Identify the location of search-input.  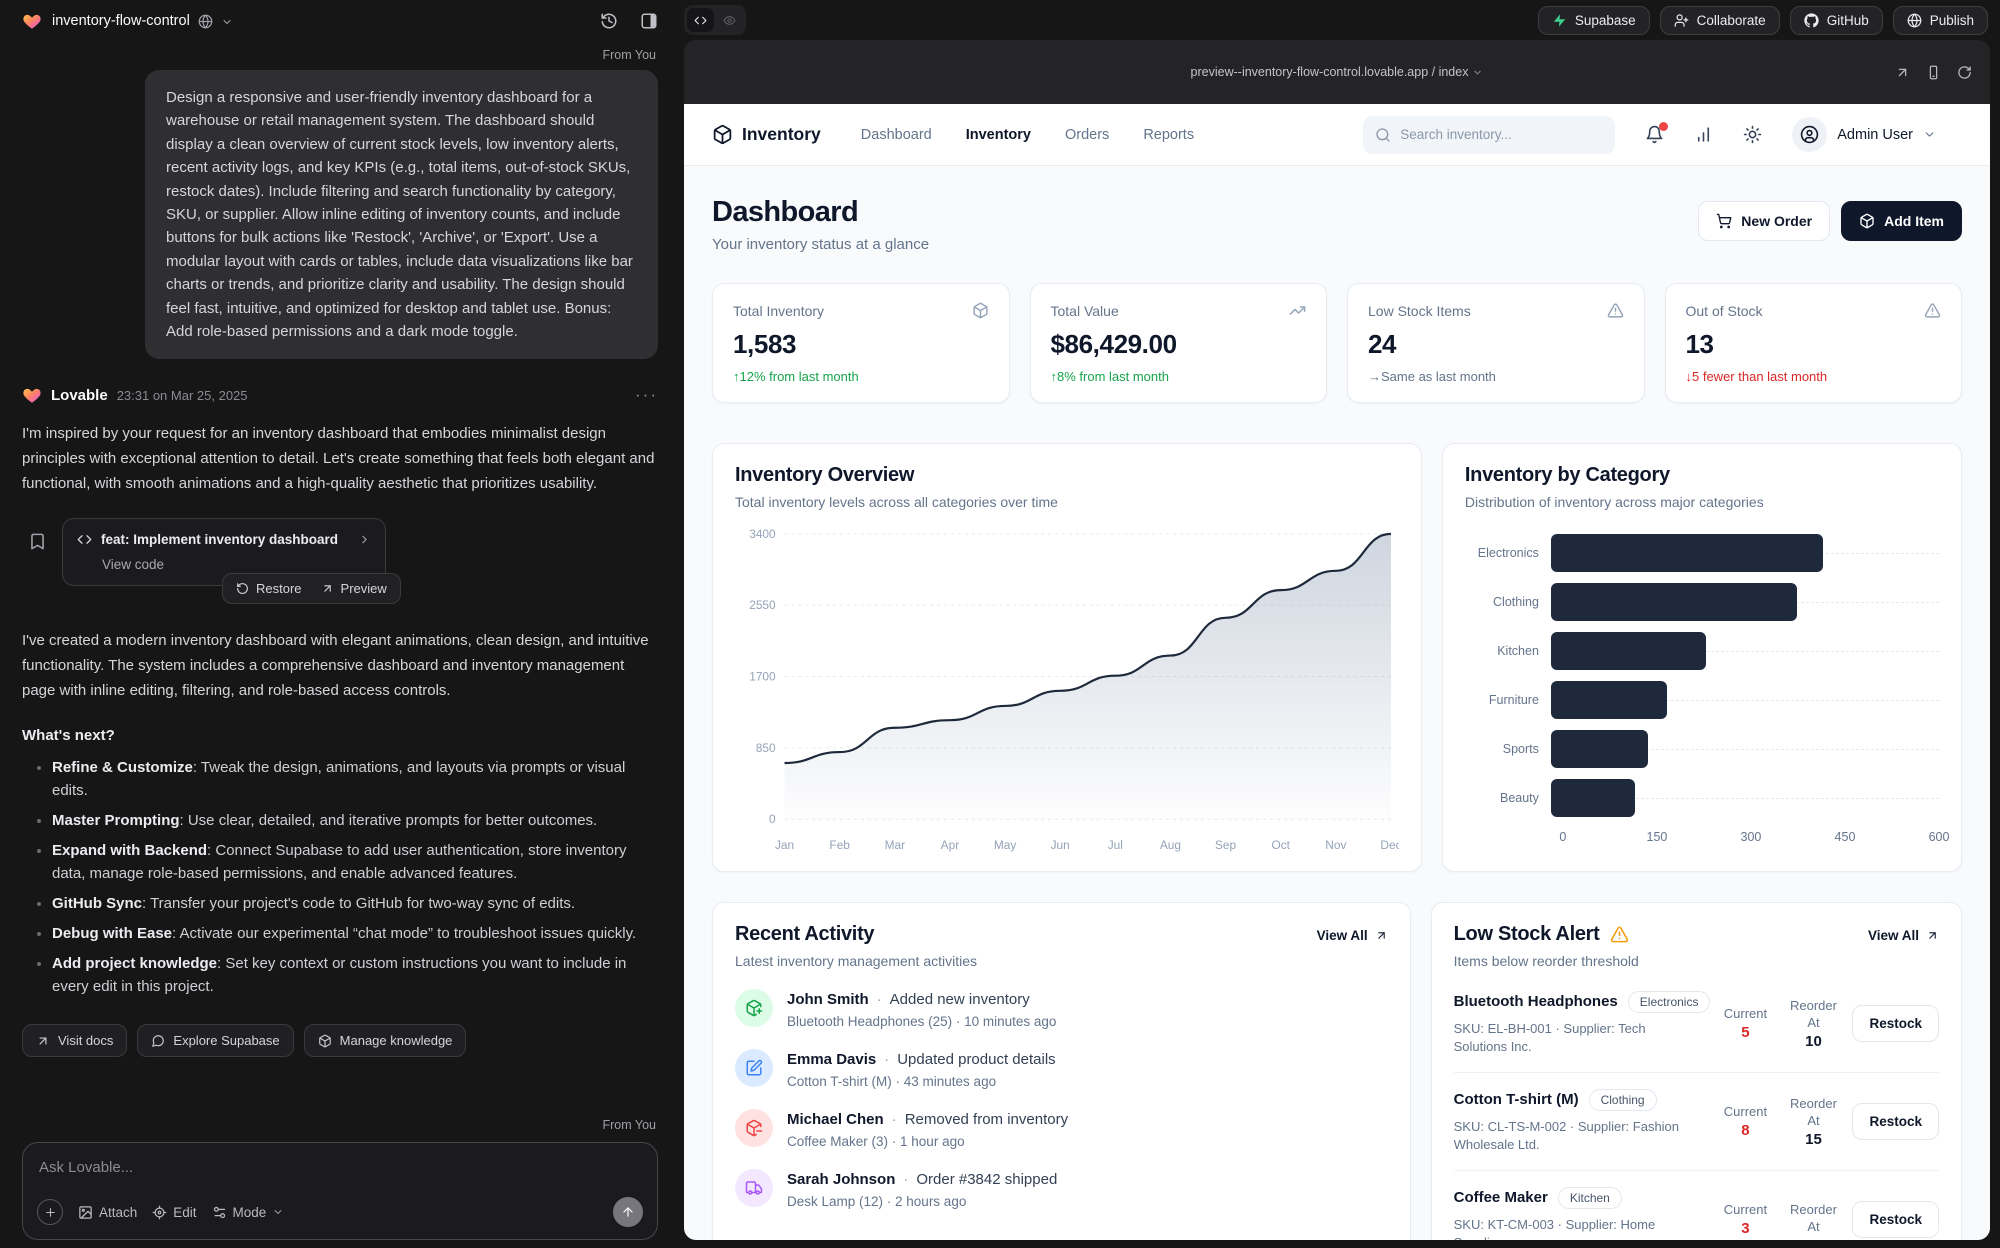
(1489, 134).